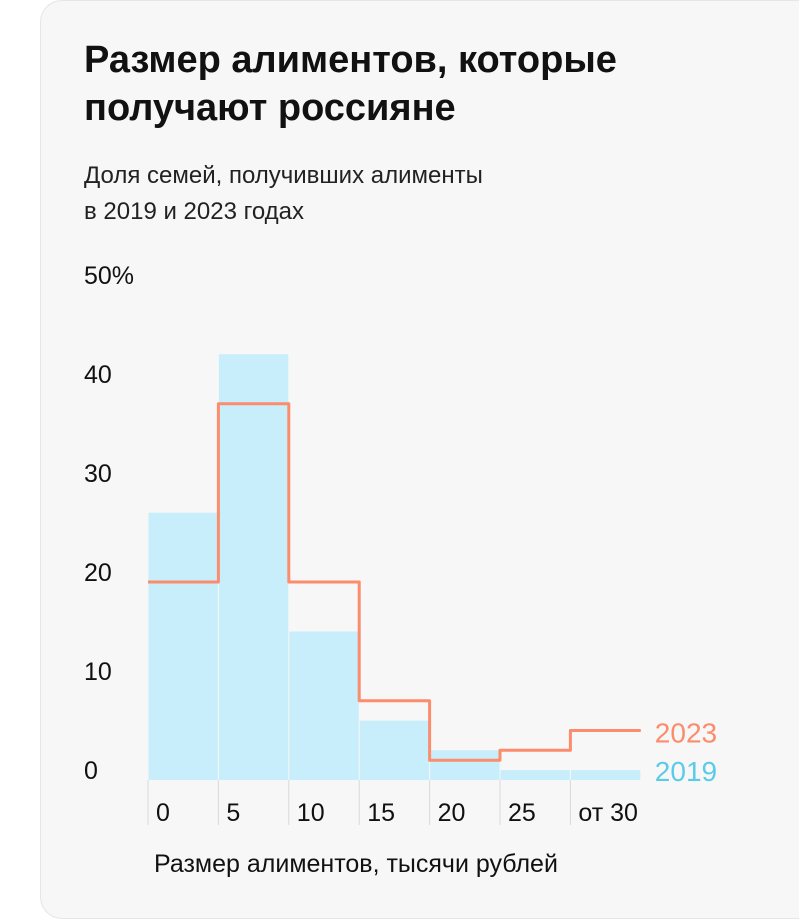 The height and width of the screenshot is (919, 800). I want to click on x-tick-label: 10, so click(311, 813).